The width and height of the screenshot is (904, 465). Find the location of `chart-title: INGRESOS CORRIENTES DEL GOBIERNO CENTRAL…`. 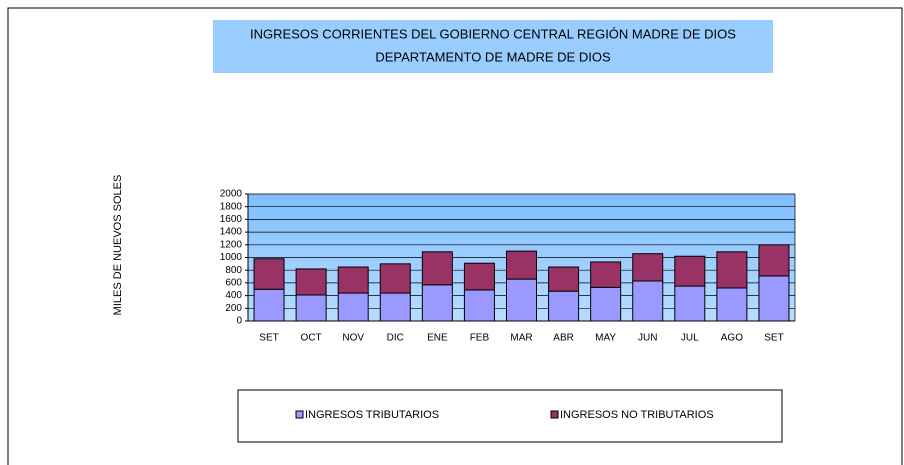

chart-title: INGRESOS CORRIENTES DEL GOBIERNO CENTRAL… is located at coordinates (493, 33).